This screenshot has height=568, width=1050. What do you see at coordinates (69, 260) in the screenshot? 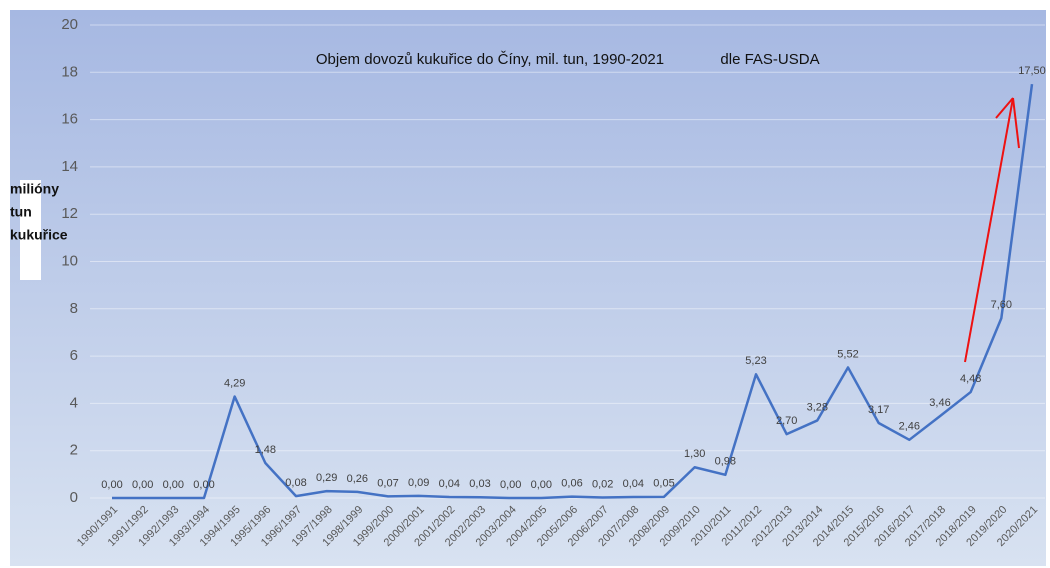
I see `y-tick-label: 10` at bounding box center [69, 260].